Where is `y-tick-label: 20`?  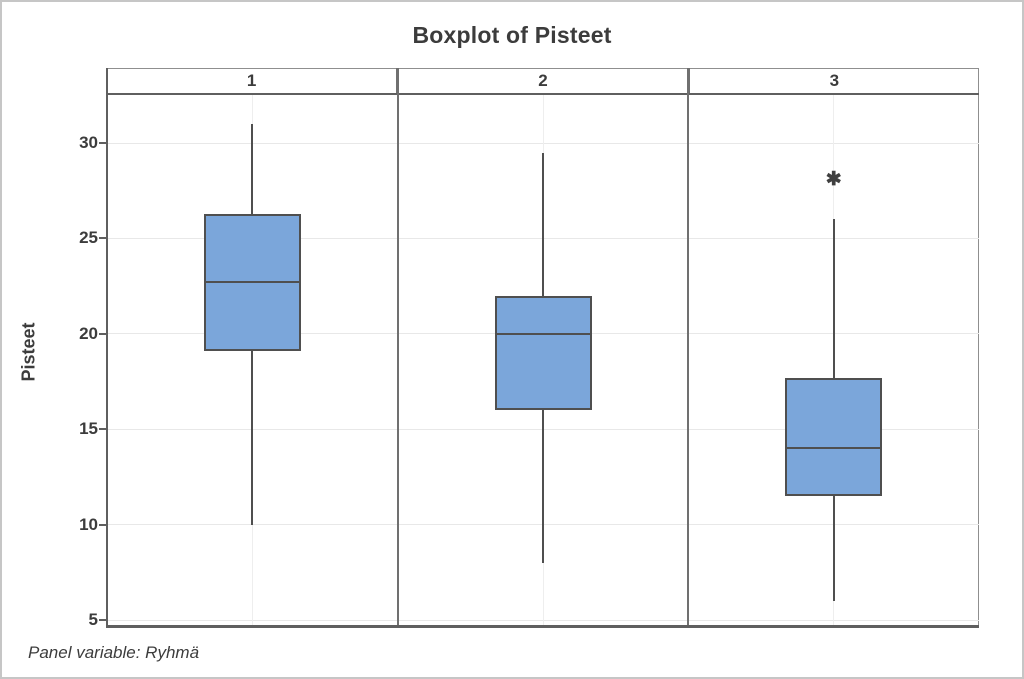
y-tick-label: 20 is located at coordinates (88, 333).